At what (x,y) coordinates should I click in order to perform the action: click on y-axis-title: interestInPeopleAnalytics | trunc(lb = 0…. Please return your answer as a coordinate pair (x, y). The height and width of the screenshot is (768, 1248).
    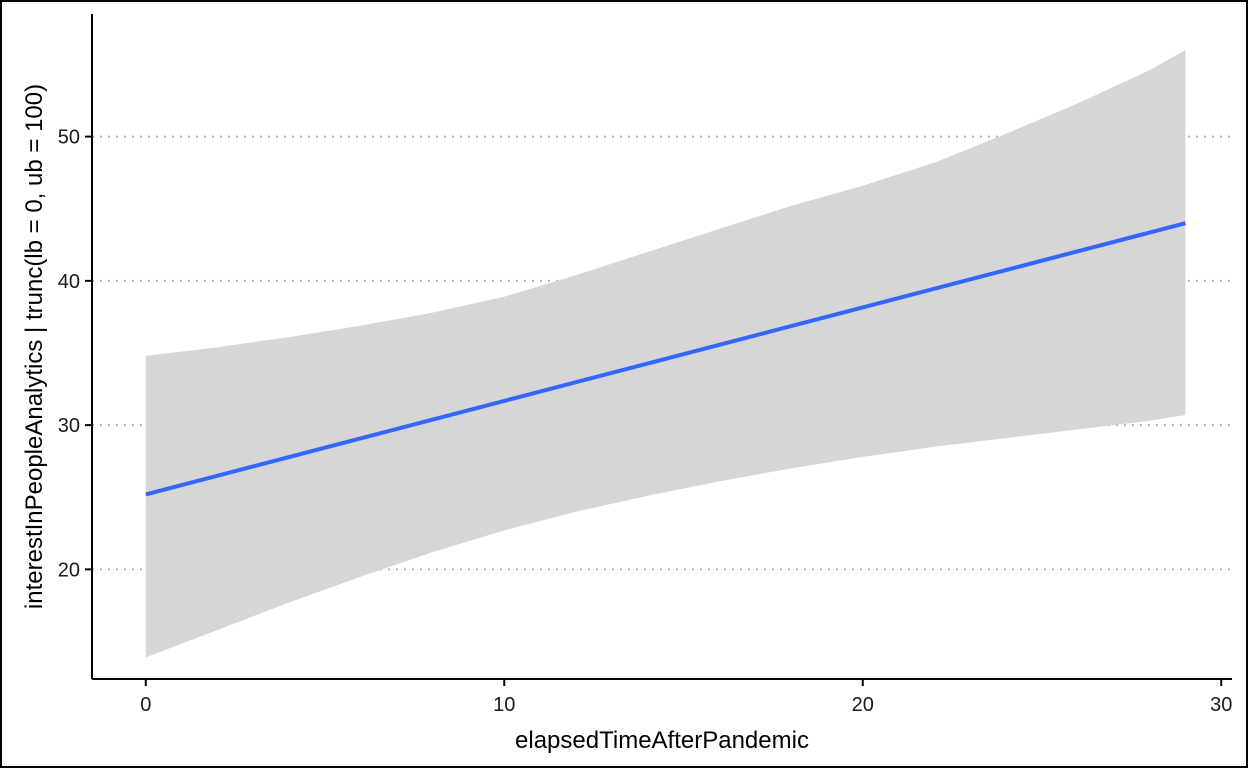
    Looking at the image, I should click on (34, 346).